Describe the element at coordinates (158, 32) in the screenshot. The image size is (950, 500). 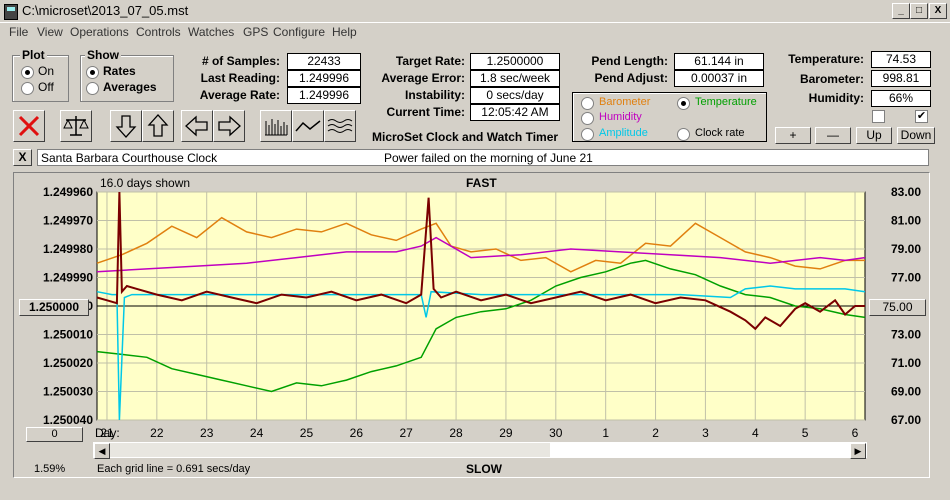
I see `menu-controls: Controls` at that location.